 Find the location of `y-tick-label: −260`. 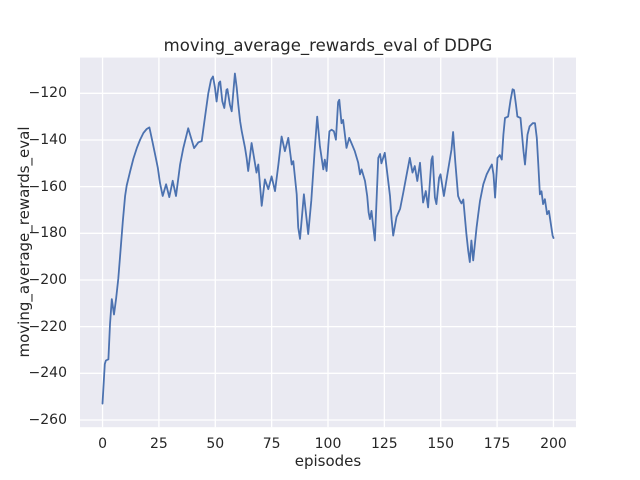

y-tick-label: −260 is located at coordinates (47, 419).